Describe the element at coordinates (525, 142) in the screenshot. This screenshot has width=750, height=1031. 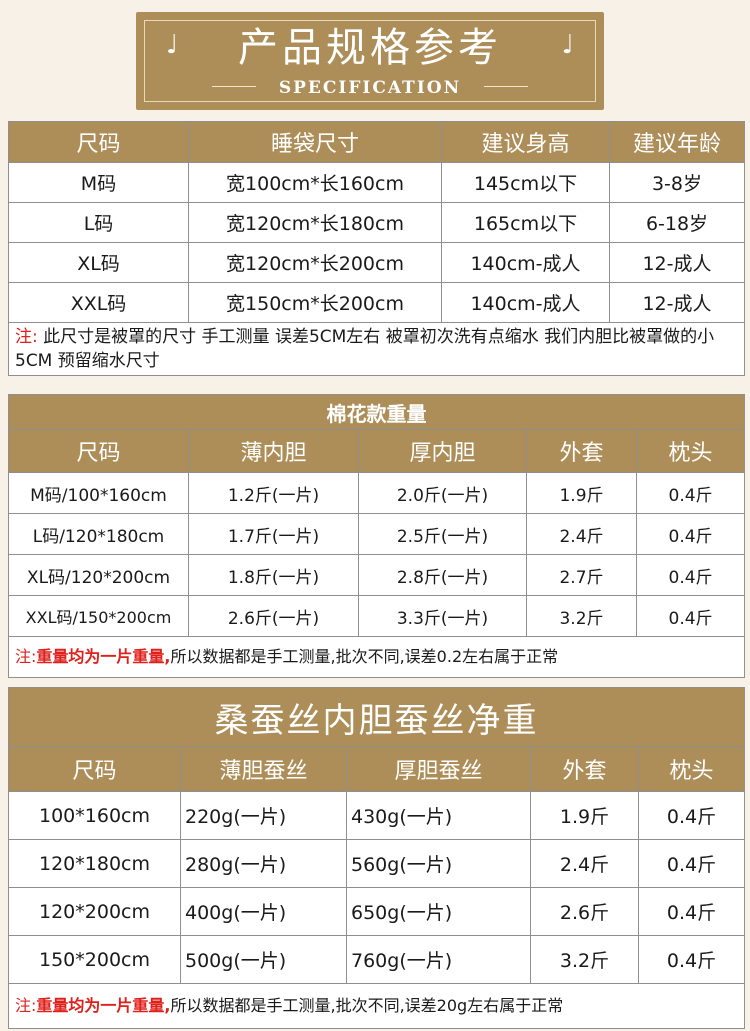
I see `header-cell: 建议身高` at that location.